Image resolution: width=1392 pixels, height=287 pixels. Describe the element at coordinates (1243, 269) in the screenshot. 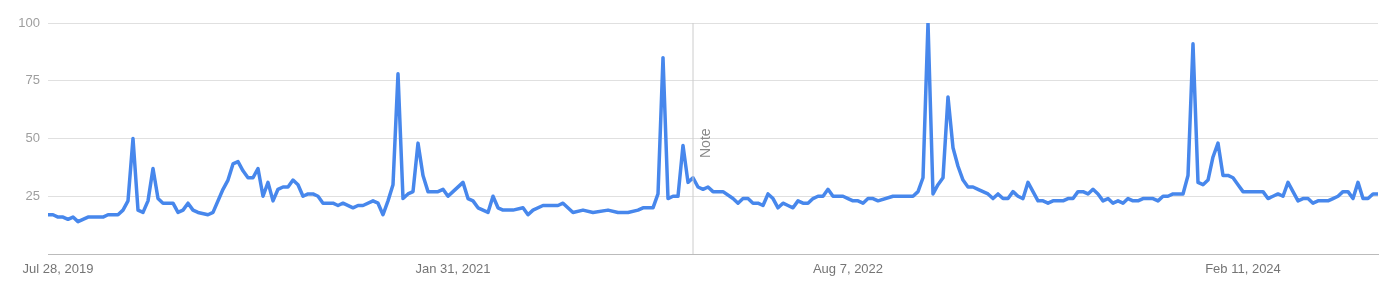

I see `x-tick-label: Feb 11, 2024` at that location.